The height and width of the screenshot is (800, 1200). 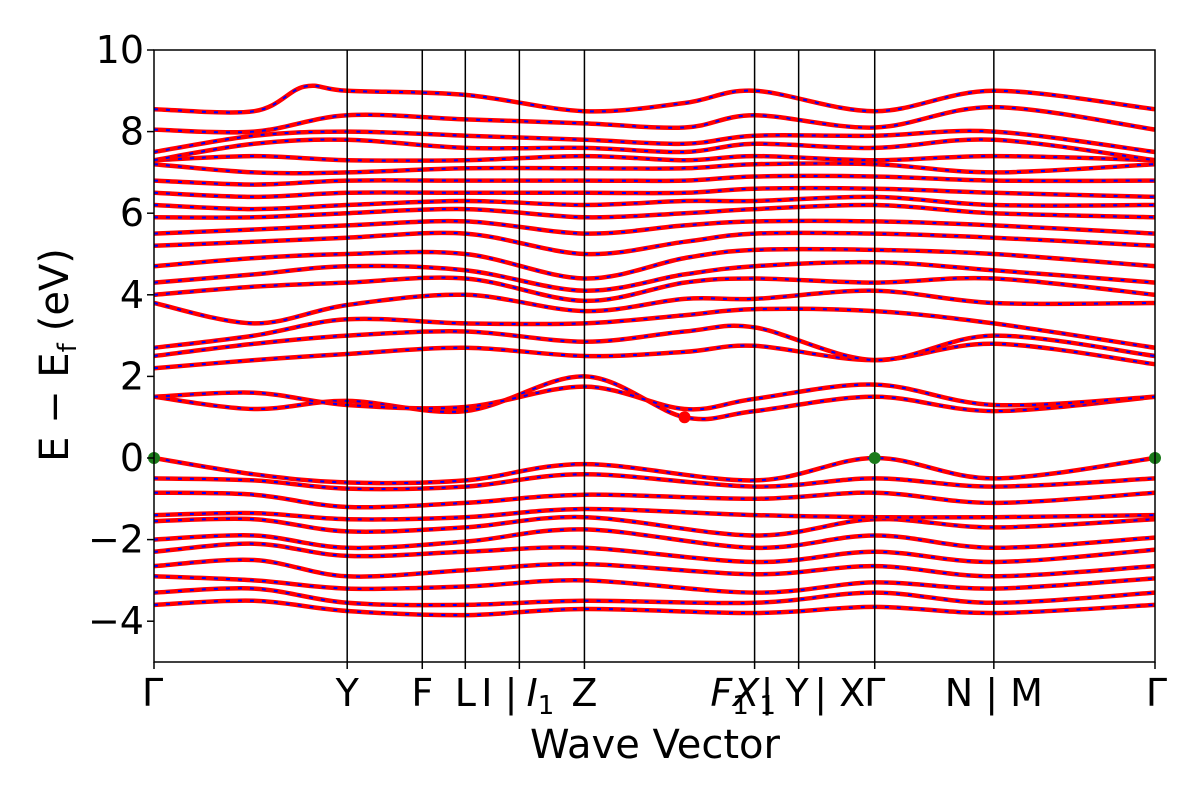 I want to click on band-1-dashed-line, so click(x=654, y=608).